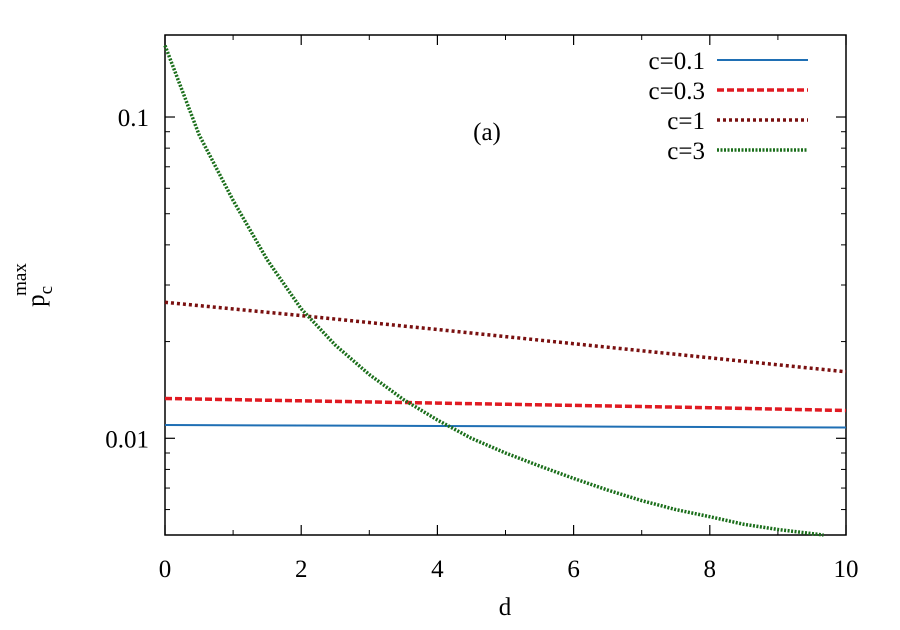 This screenshot has height=630, width=900. What do you see at coordinates (728, 106) in the screenshot?
I see `legend: c=0.1 c=0.3 c=1 c=3` at bounding box center [728, 106].